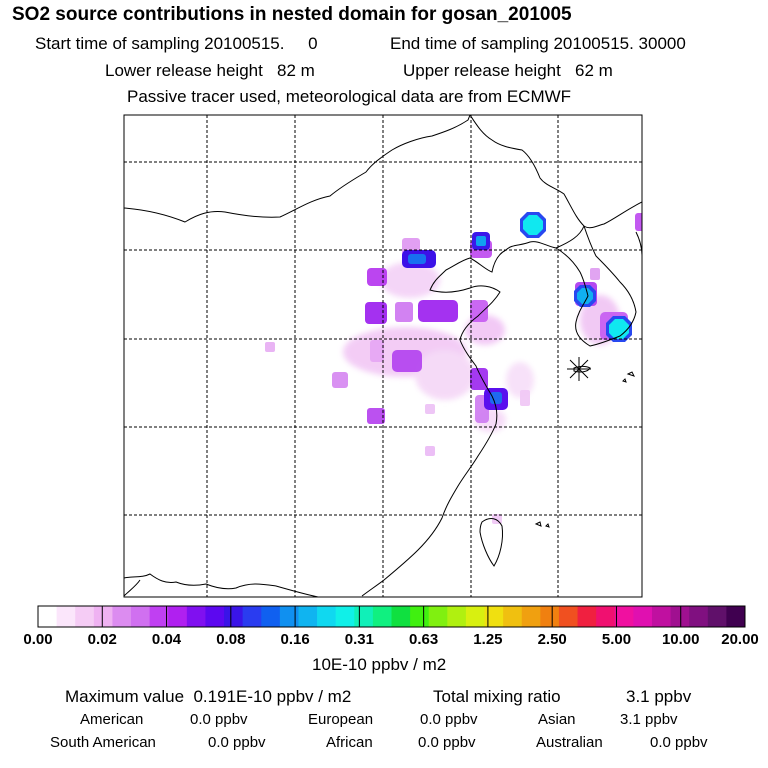  What do you see at coordinates (341, 719) in the screenshot?
I see `region-name-european: European` at bounding box center [341, 719].